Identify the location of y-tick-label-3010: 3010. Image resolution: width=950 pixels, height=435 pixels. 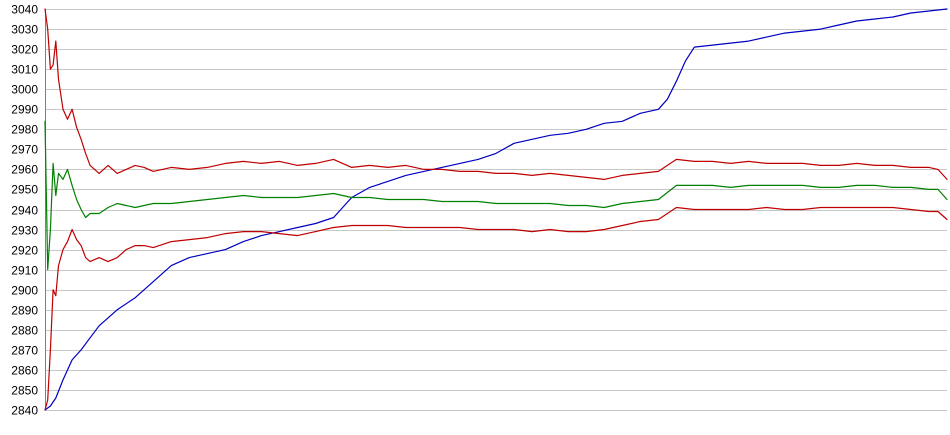
(24, 70).